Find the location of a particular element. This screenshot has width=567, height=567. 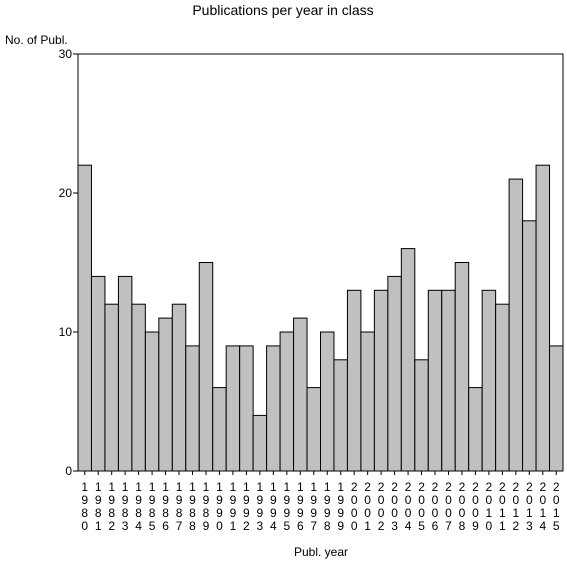

y-tick-label: 0 is located at coordinates (68, 471).